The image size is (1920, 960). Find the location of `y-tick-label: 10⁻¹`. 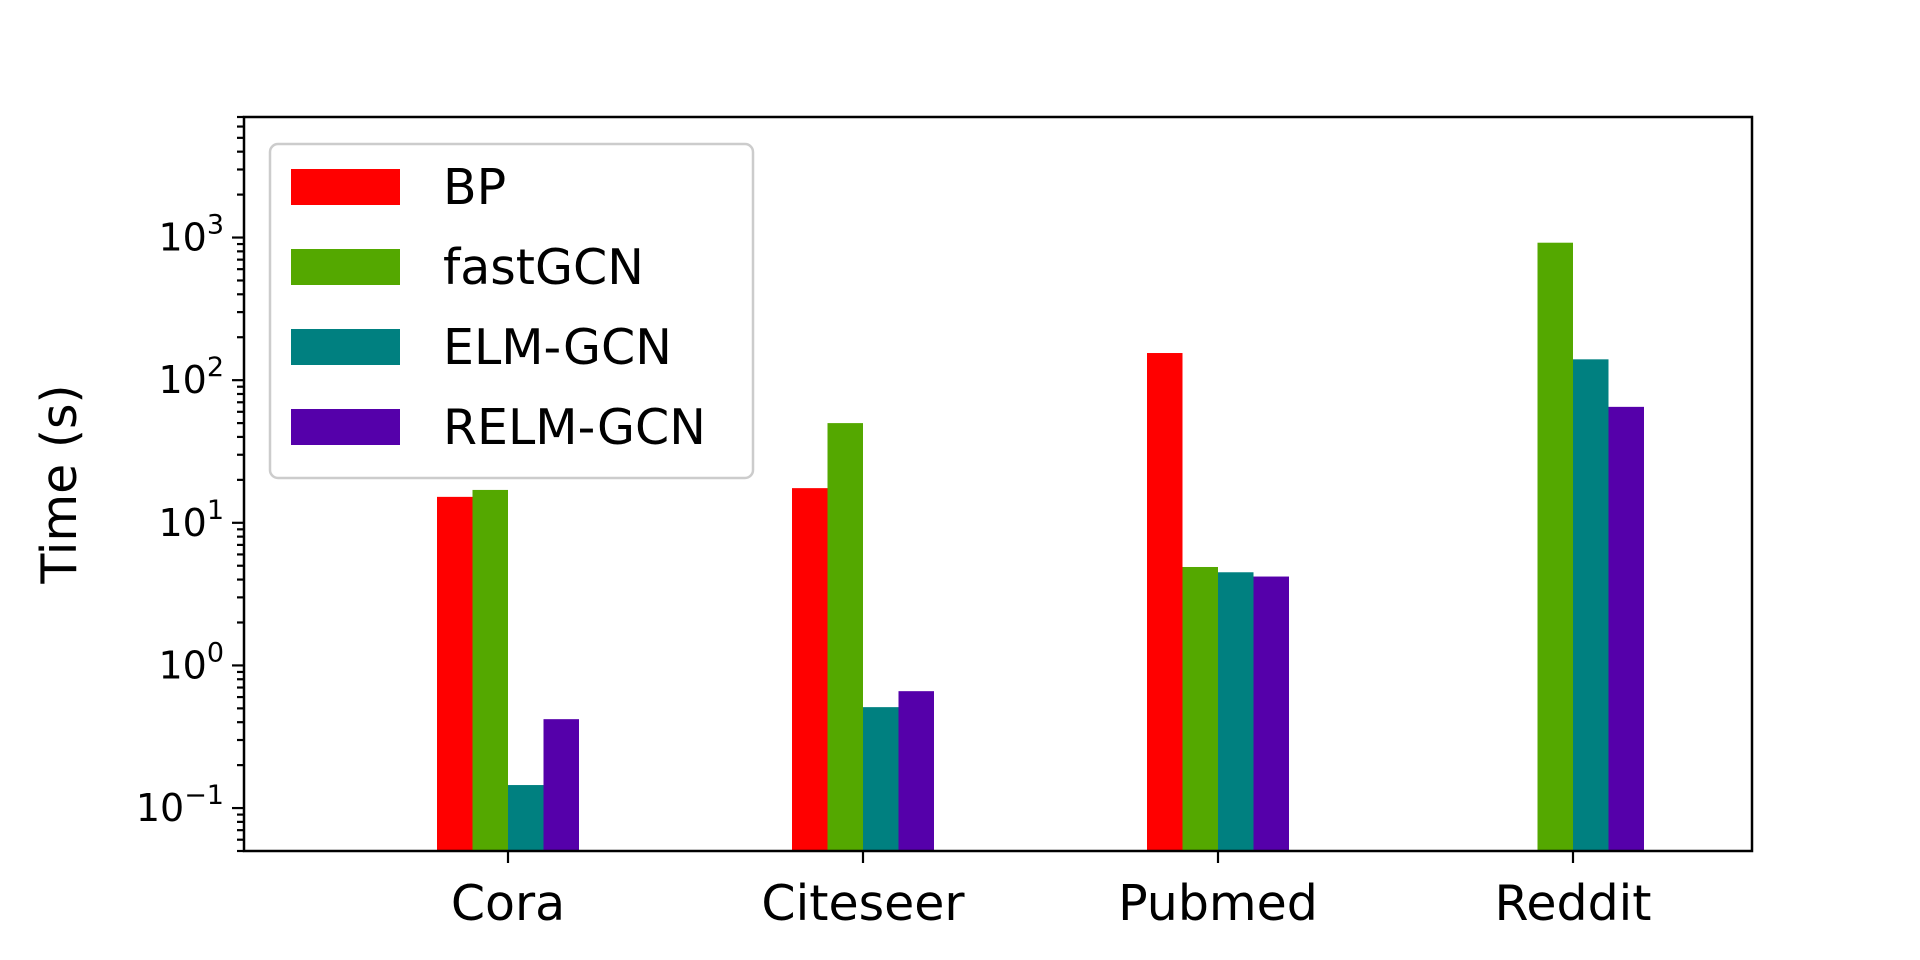

y-tick-label: 10⁻¹ is located at coordinates (180, 805).